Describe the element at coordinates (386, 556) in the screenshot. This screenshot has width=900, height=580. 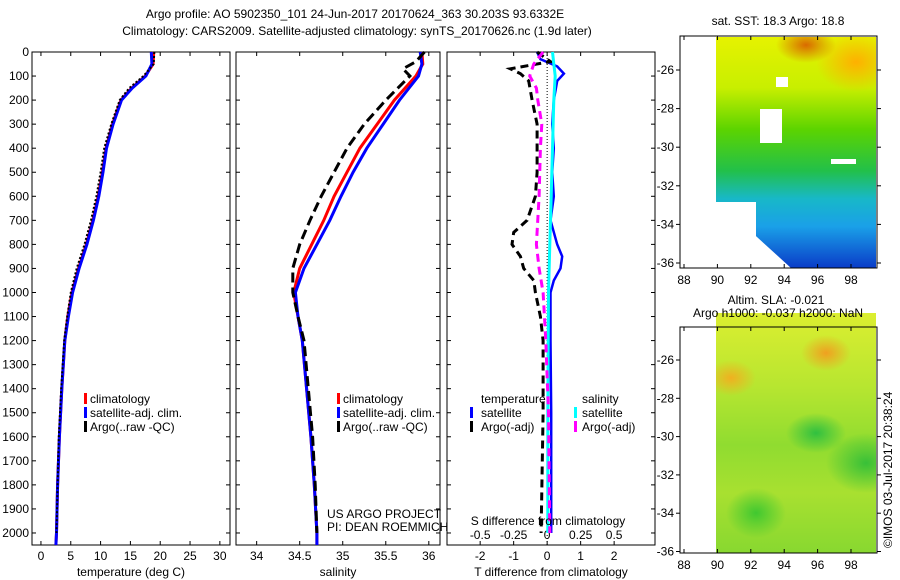
I see `x-tick-label: 35.5` at that location.